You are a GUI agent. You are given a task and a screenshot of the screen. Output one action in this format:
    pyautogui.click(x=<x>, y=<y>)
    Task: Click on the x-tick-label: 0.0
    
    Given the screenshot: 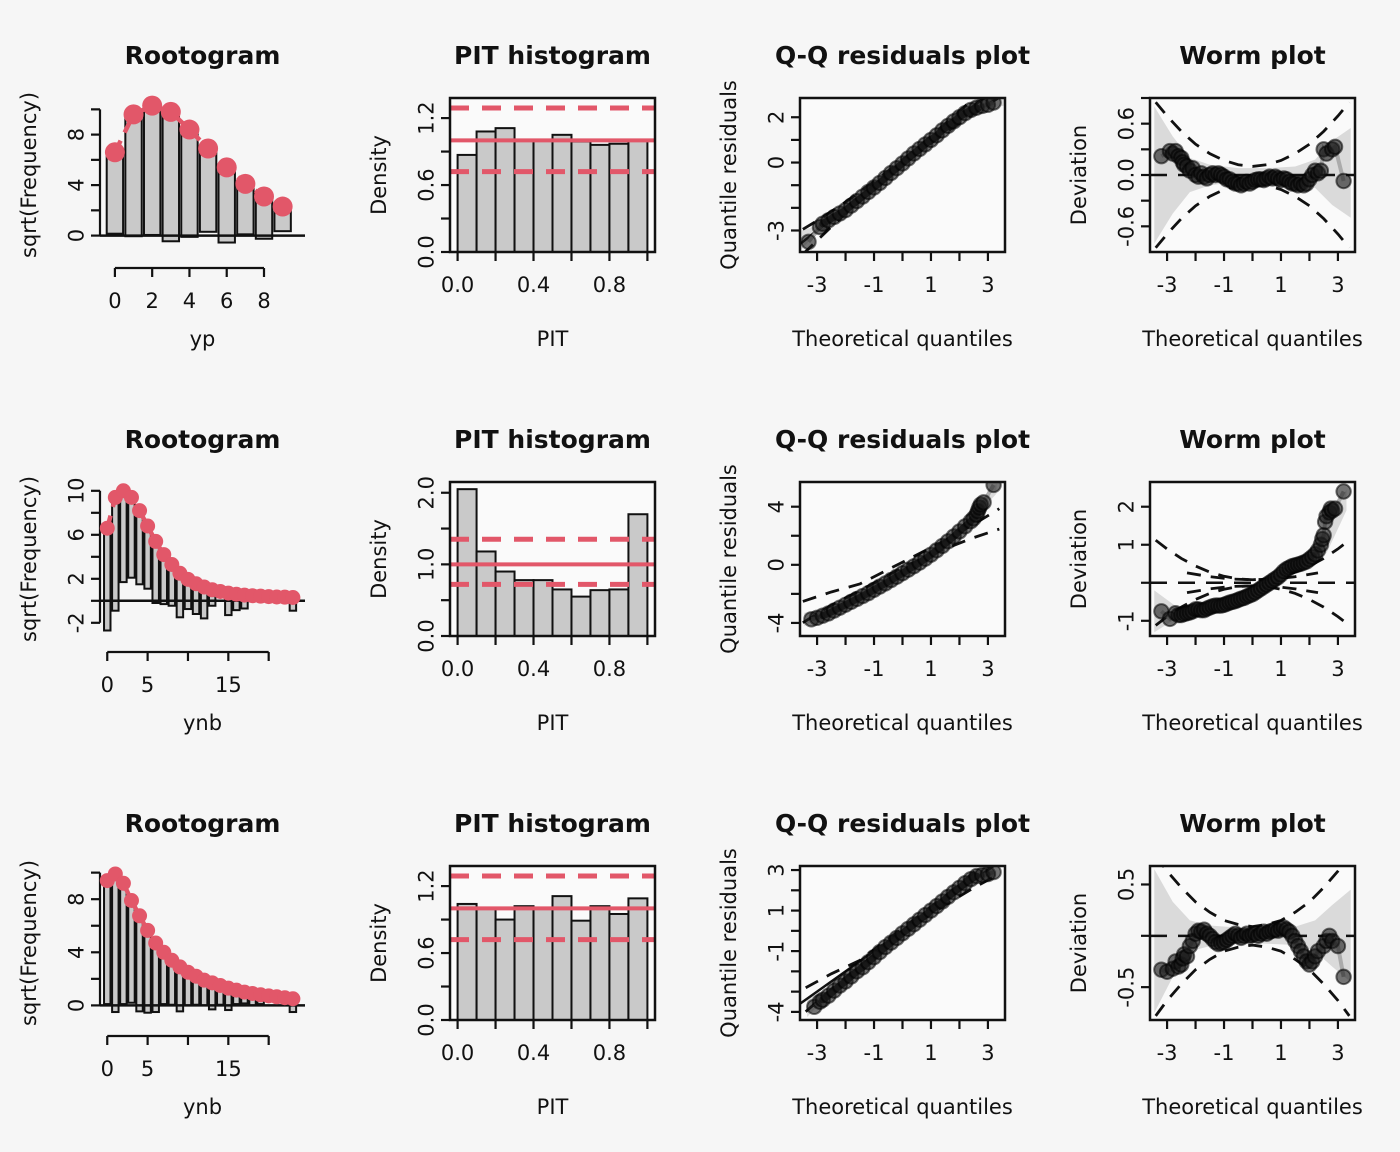 What is the action you would take?
    pyautogui.click(x=457, y=285)
    